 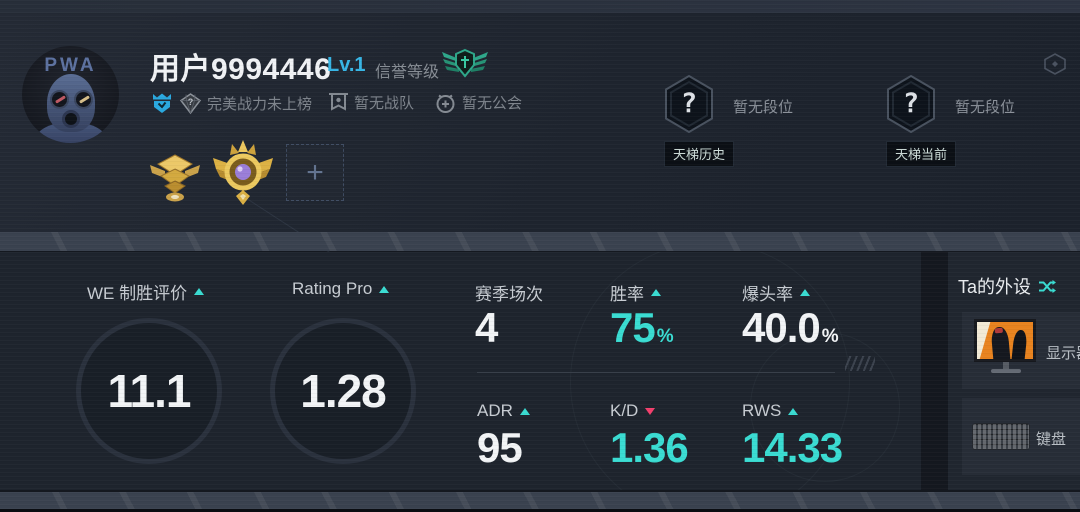 I want to click on team-badge: 暂无战队, so click(x=371, y=102).